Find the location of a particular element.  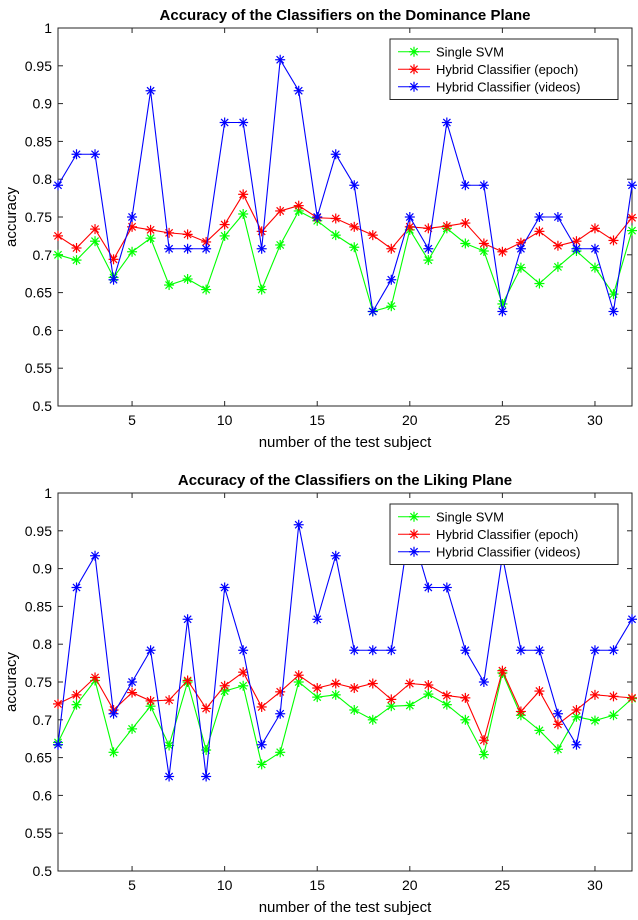

y-tick-label: 0.5 is located at coordinates (43, 406).